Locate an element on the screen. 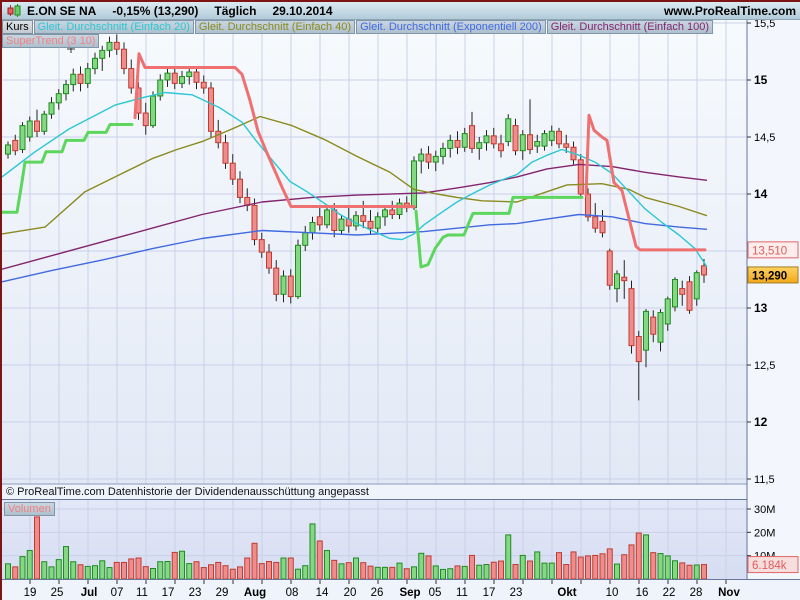 This screenshot has height=600, width=800. date-axis-label: Okt is located at coordinates (566, 593).